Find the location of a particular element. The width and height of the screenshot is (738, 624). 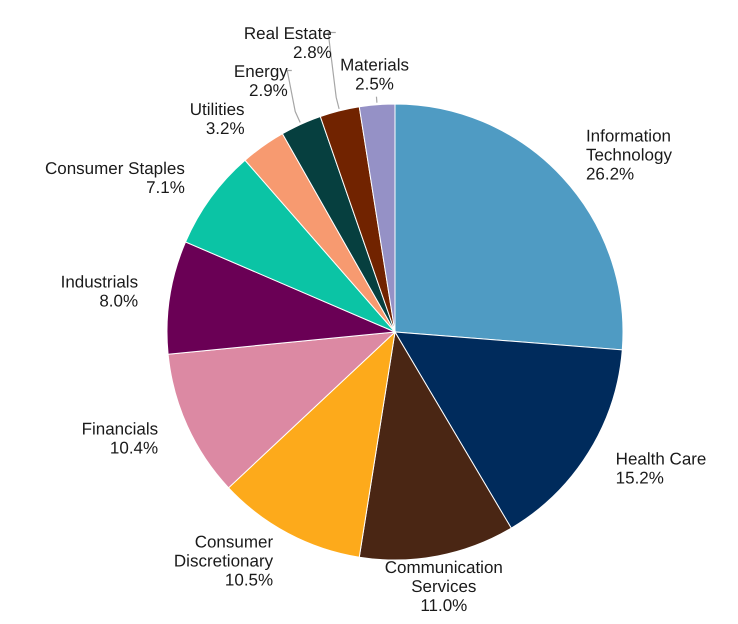

data-label: 10.5% is located at coordinates (249, 580).